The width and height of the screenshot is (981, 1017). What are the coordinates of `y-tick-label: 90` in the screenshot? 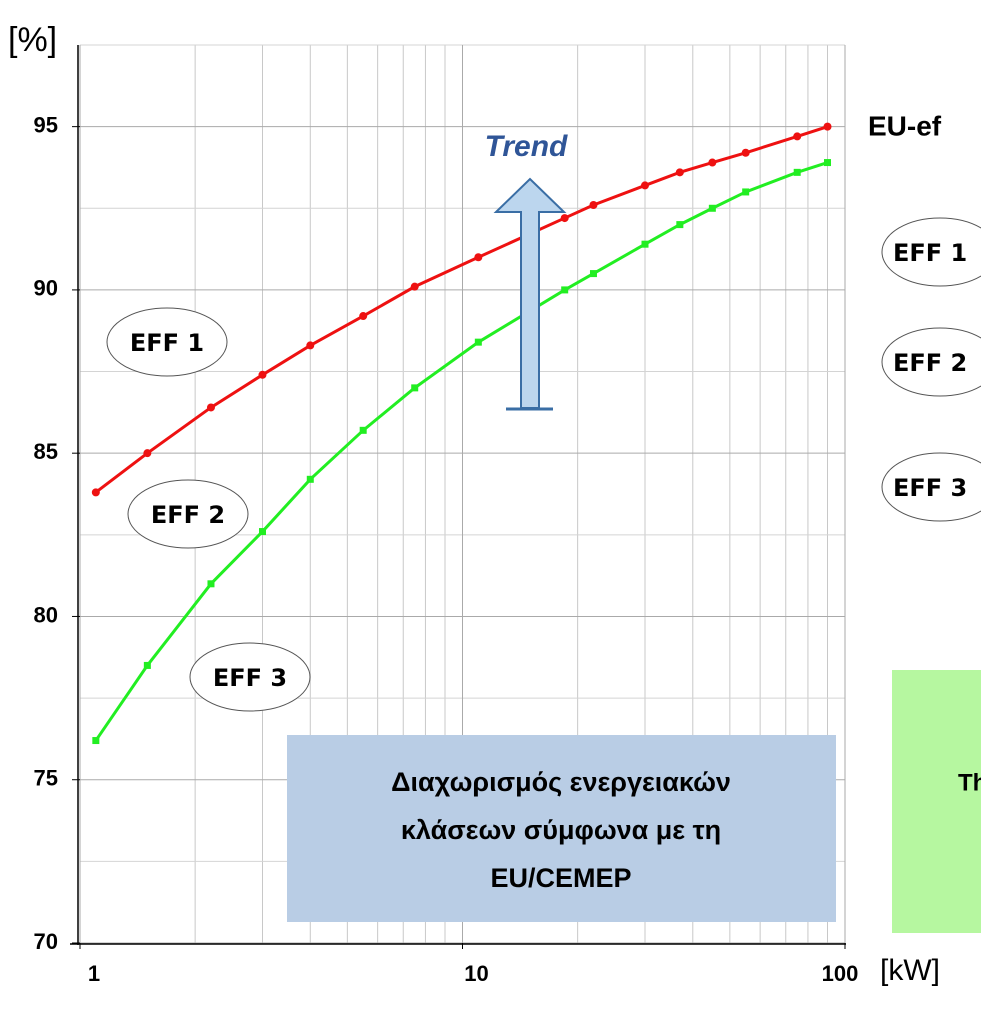 It's located at (46, 288).